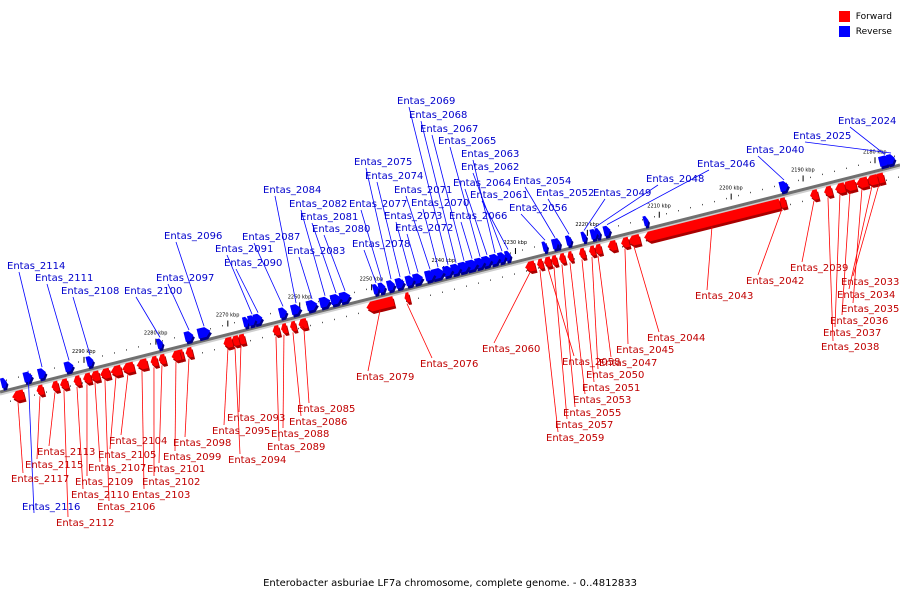 The width and height of the screenshot is (900, 600). Describe the element at coordinates (271, 237) in the screenshot. I see `gene-label: Entas_2087` at that location.